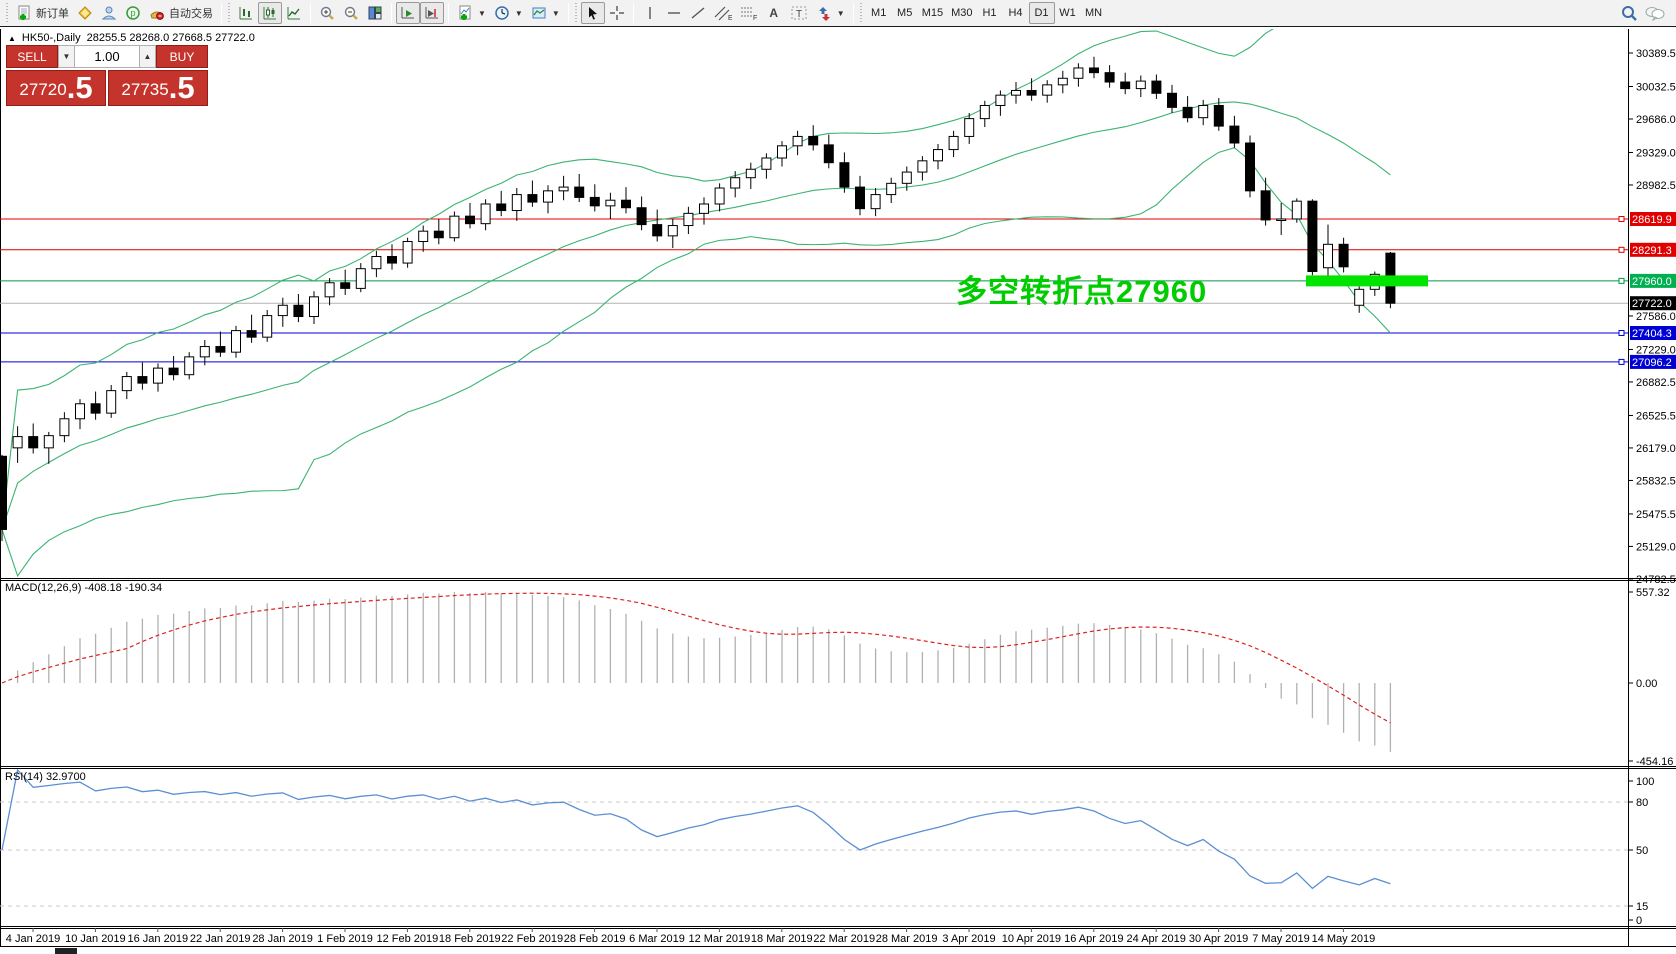 This screenshot has width=1676, height=954. What do you see at coordinates (879, 13) in the screenshot?
I see `timeframe-m1-button: M1` at bounding box center [879, 13].